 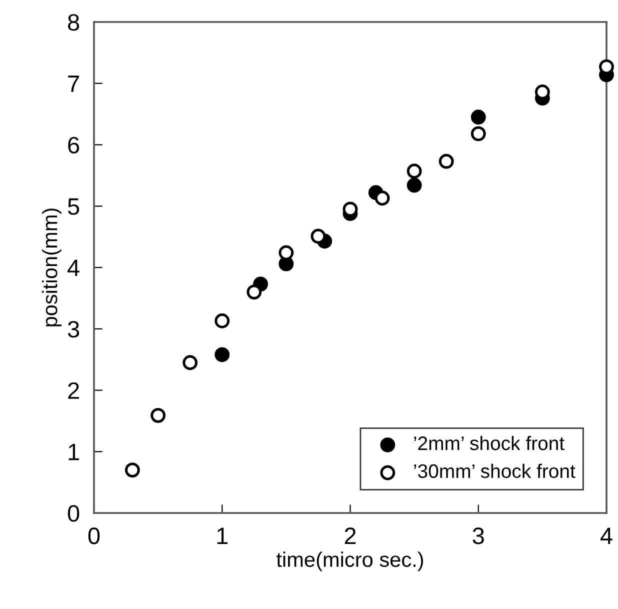 I want to click on x-axis-title: time(micro sec.), so click(x=350, y=562).